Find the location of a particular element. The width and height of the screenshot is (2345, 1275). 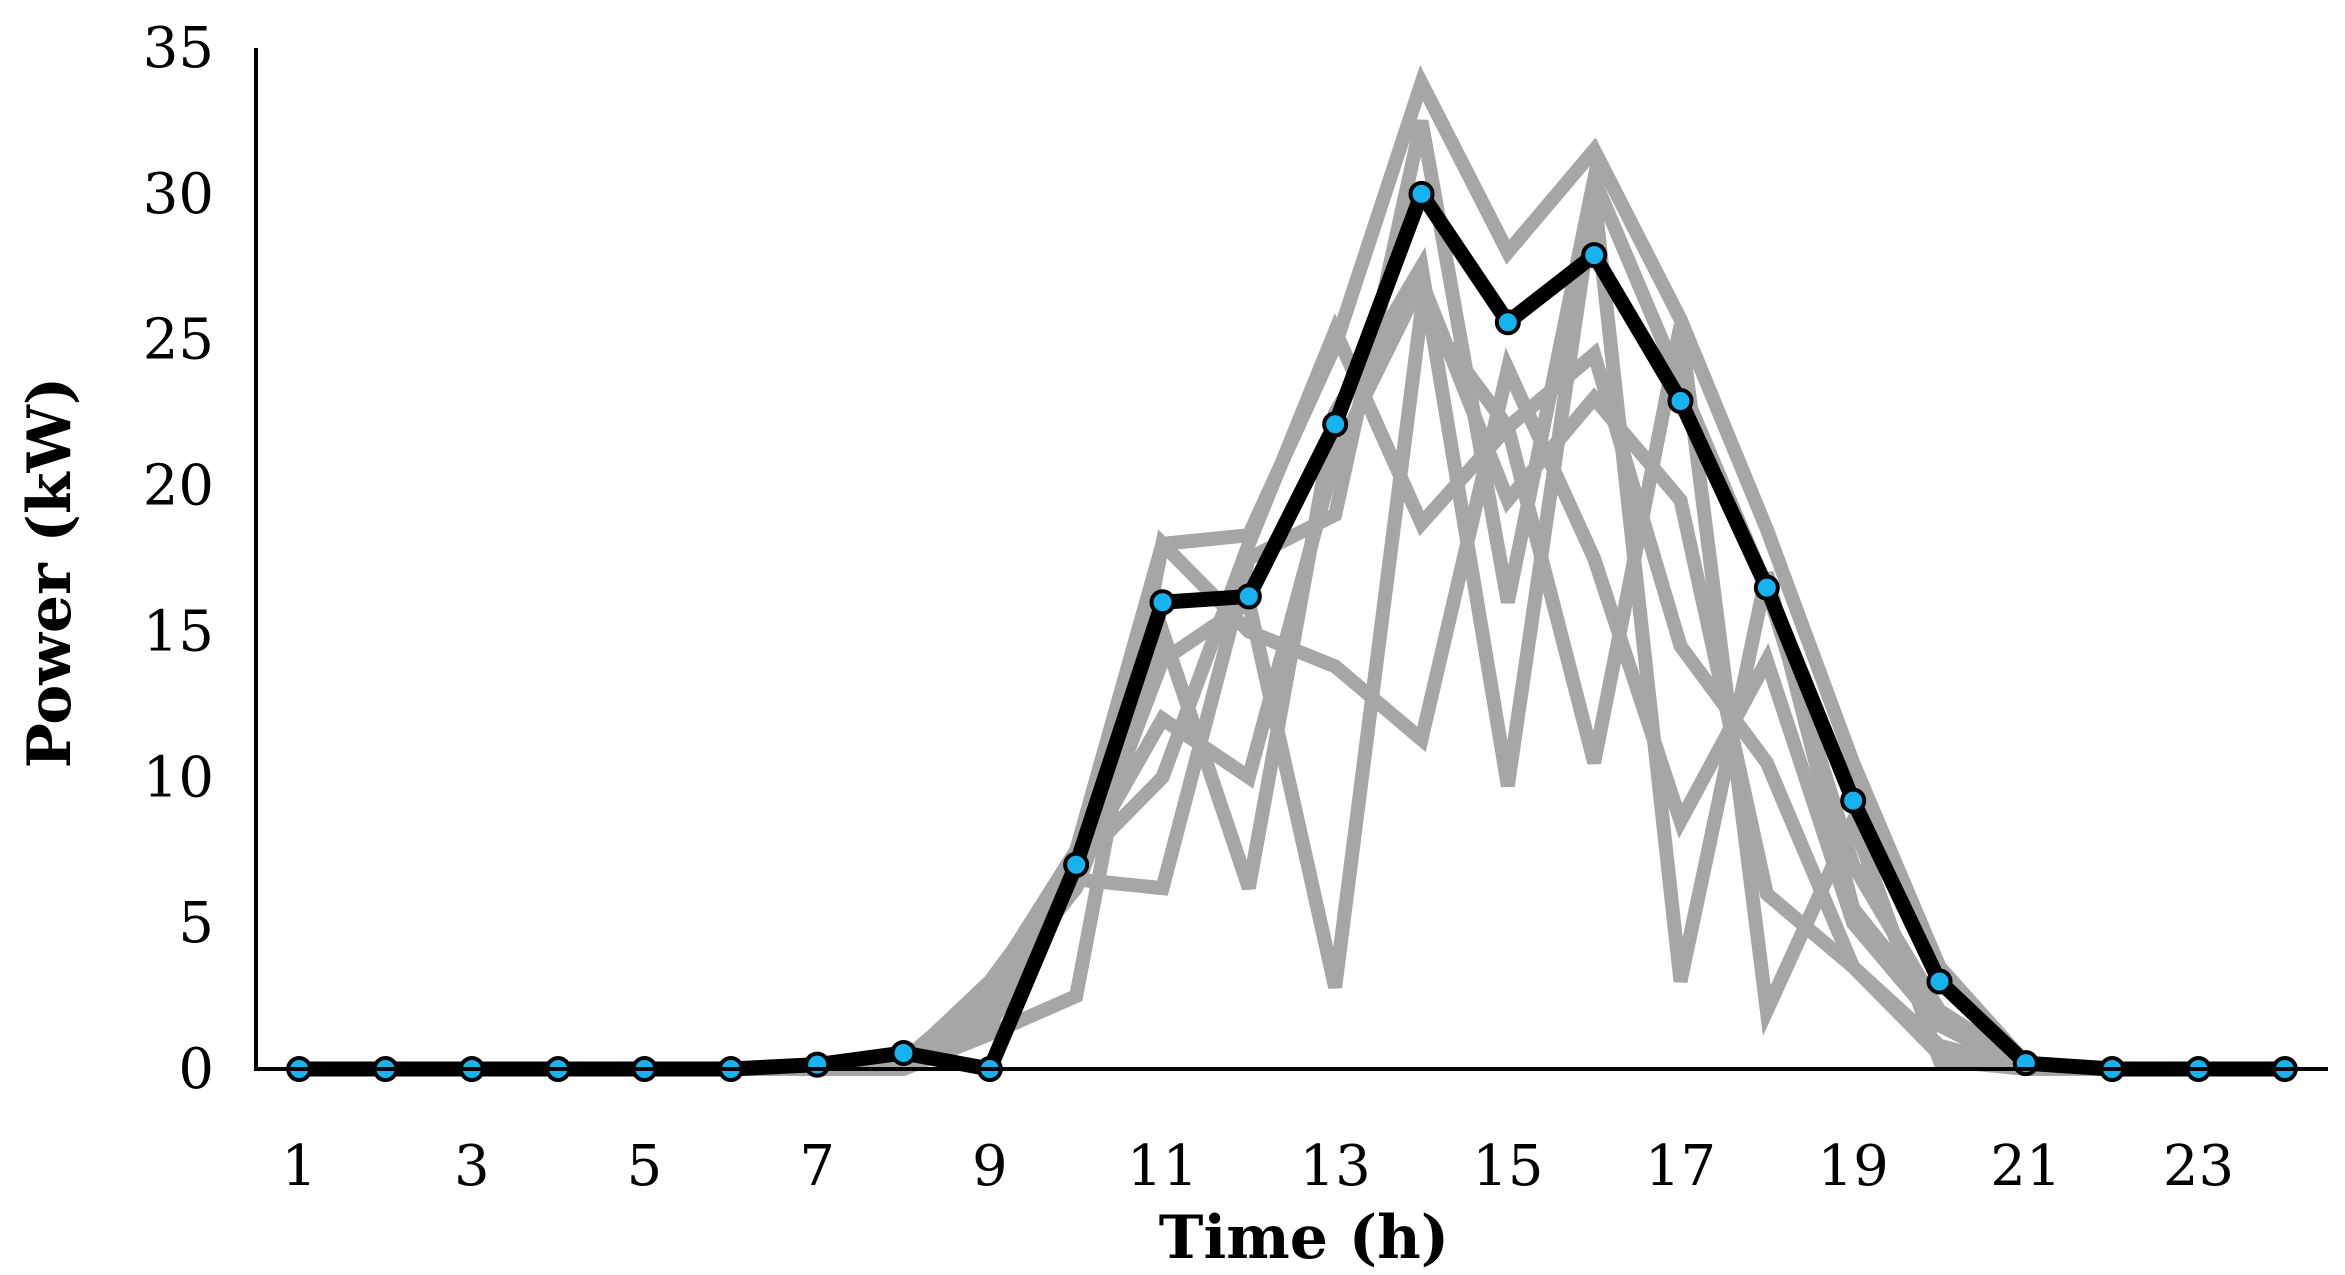

y-axis-title: Power (kW) is located at coordinates (50, 573).